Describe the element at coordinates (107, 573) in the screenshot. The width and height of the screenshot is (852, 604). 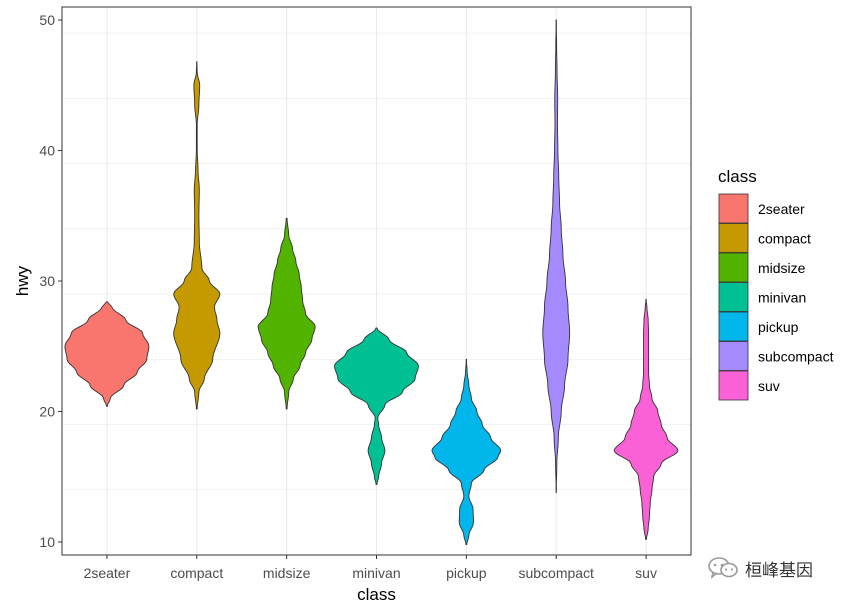
I see `x-tick-label: 2seater` at that location.